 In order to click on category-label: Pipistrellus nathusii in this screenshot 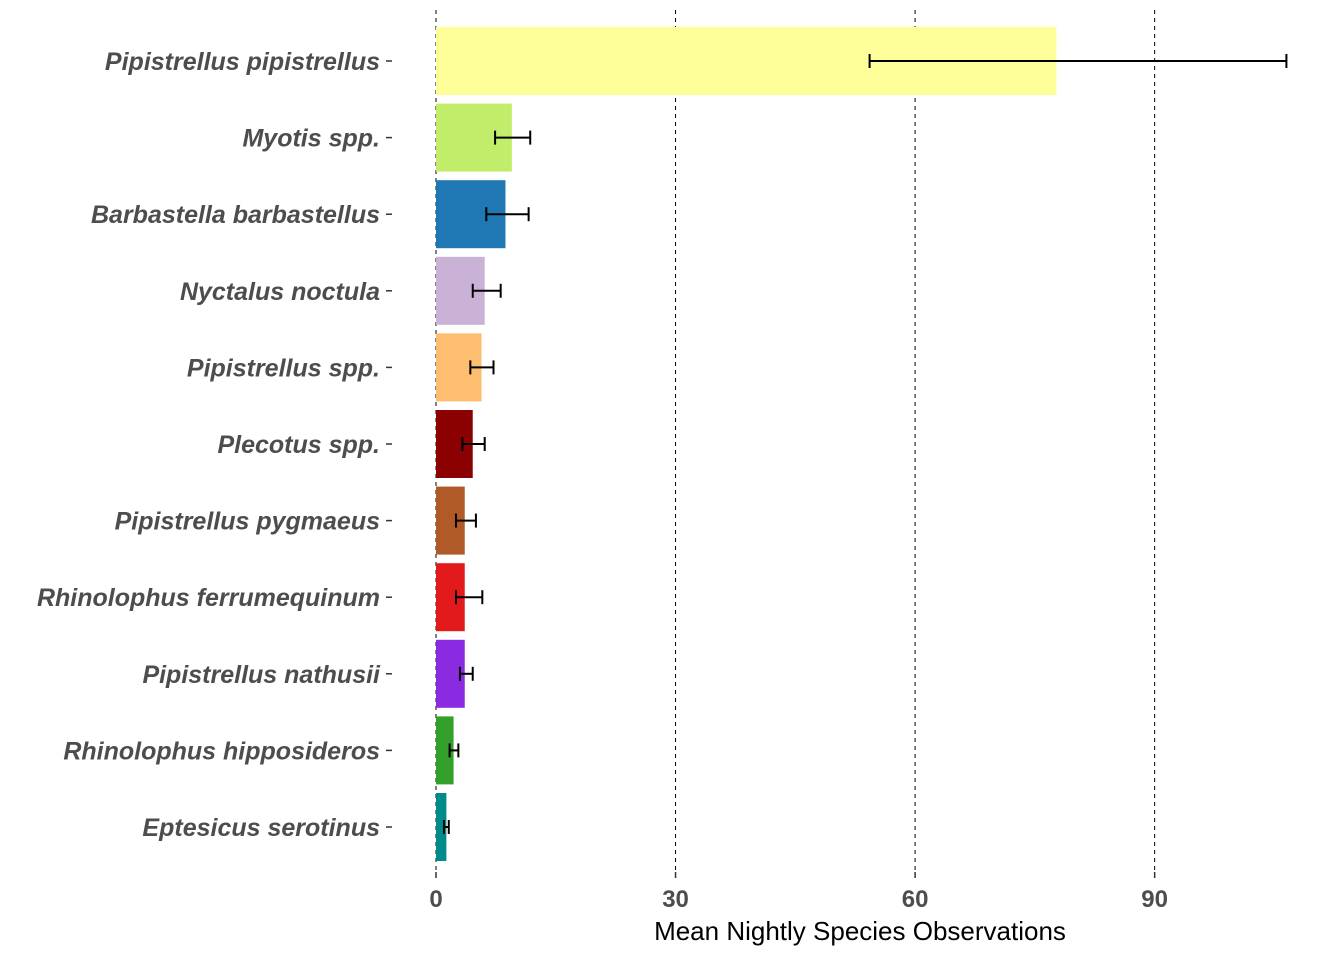, I will do `click(261, 675)`.